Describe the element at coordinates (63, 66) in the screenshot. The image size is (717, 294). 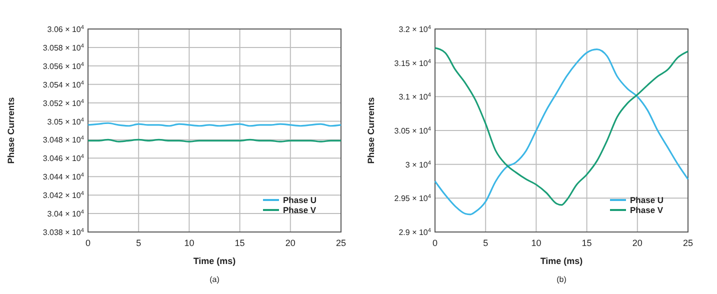
I see `y-tick-label: 3.056 × 10$^{4}$` at that location.